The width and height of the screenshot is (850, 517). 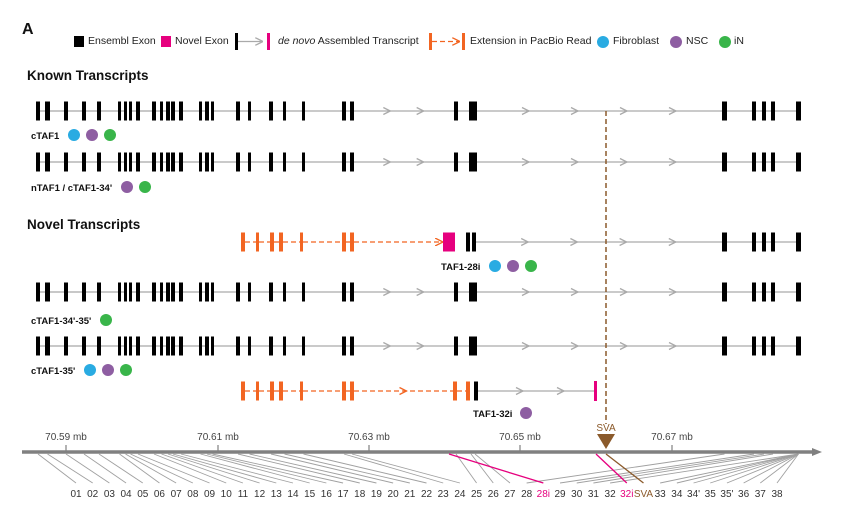 What do you see at coordinates (494, 494) in the screenshot?
I see `exon-number-label: 26` at bounding box center [494, 494].